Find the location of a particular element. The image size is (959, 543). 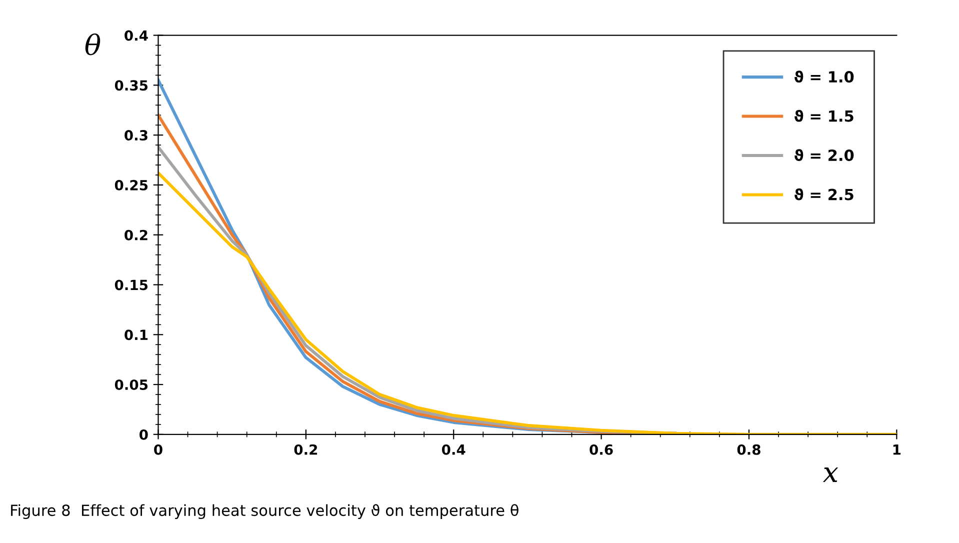

y-tick-label: 0.15 is located at coordinates (131, 285).